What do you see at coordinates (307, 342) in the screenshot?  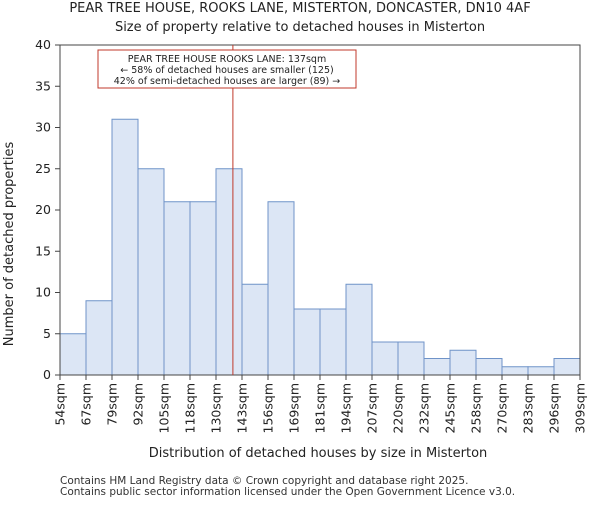 I see `bar-169sqm` at bounding box center [307, 342].